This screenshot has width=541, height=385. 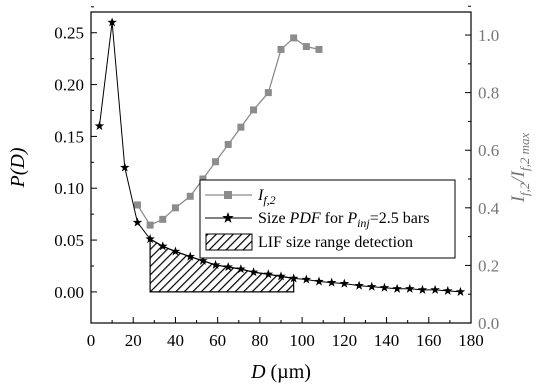 What do you see at coordinates (488, 150) in the screenshot?
I see `y-right-tick-label: 0.6` at bounding box center [488, 150].